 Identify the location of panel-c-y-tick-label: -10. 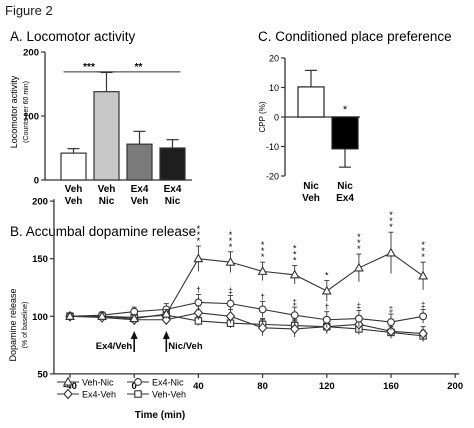
(272, 147).